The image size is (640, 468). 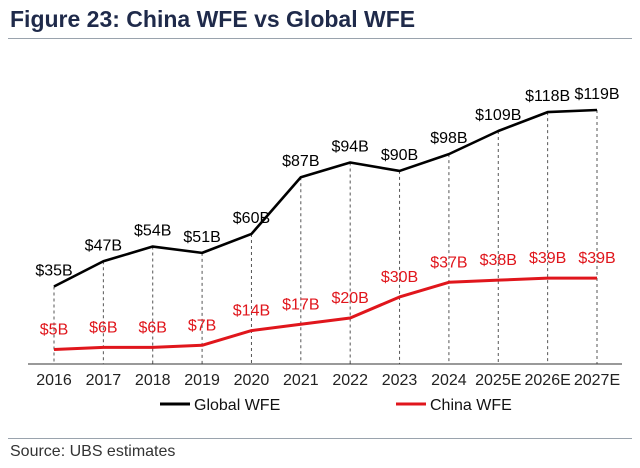 I want to click on x-tick-2018: 2018, so click(x=153, y=380).